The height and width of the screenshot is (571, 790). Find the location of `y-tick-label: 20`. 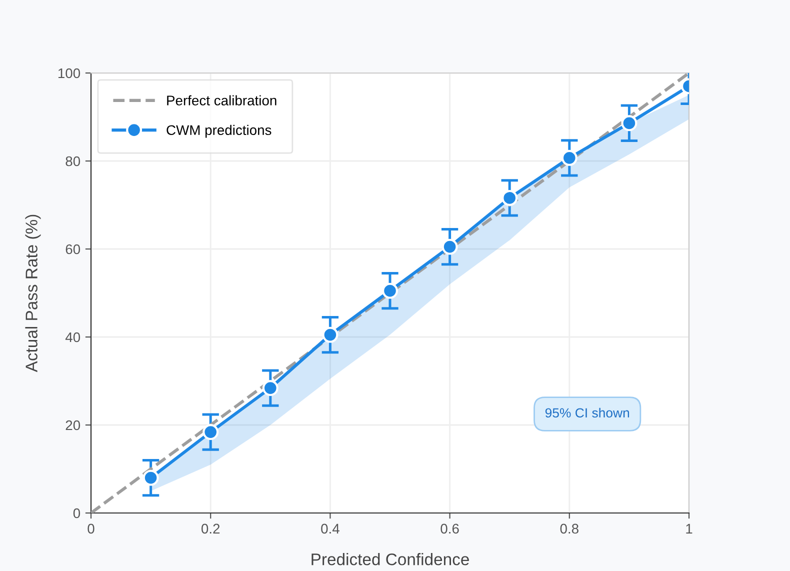

y-tick-label: 20 is located at coordinates (73, 425).